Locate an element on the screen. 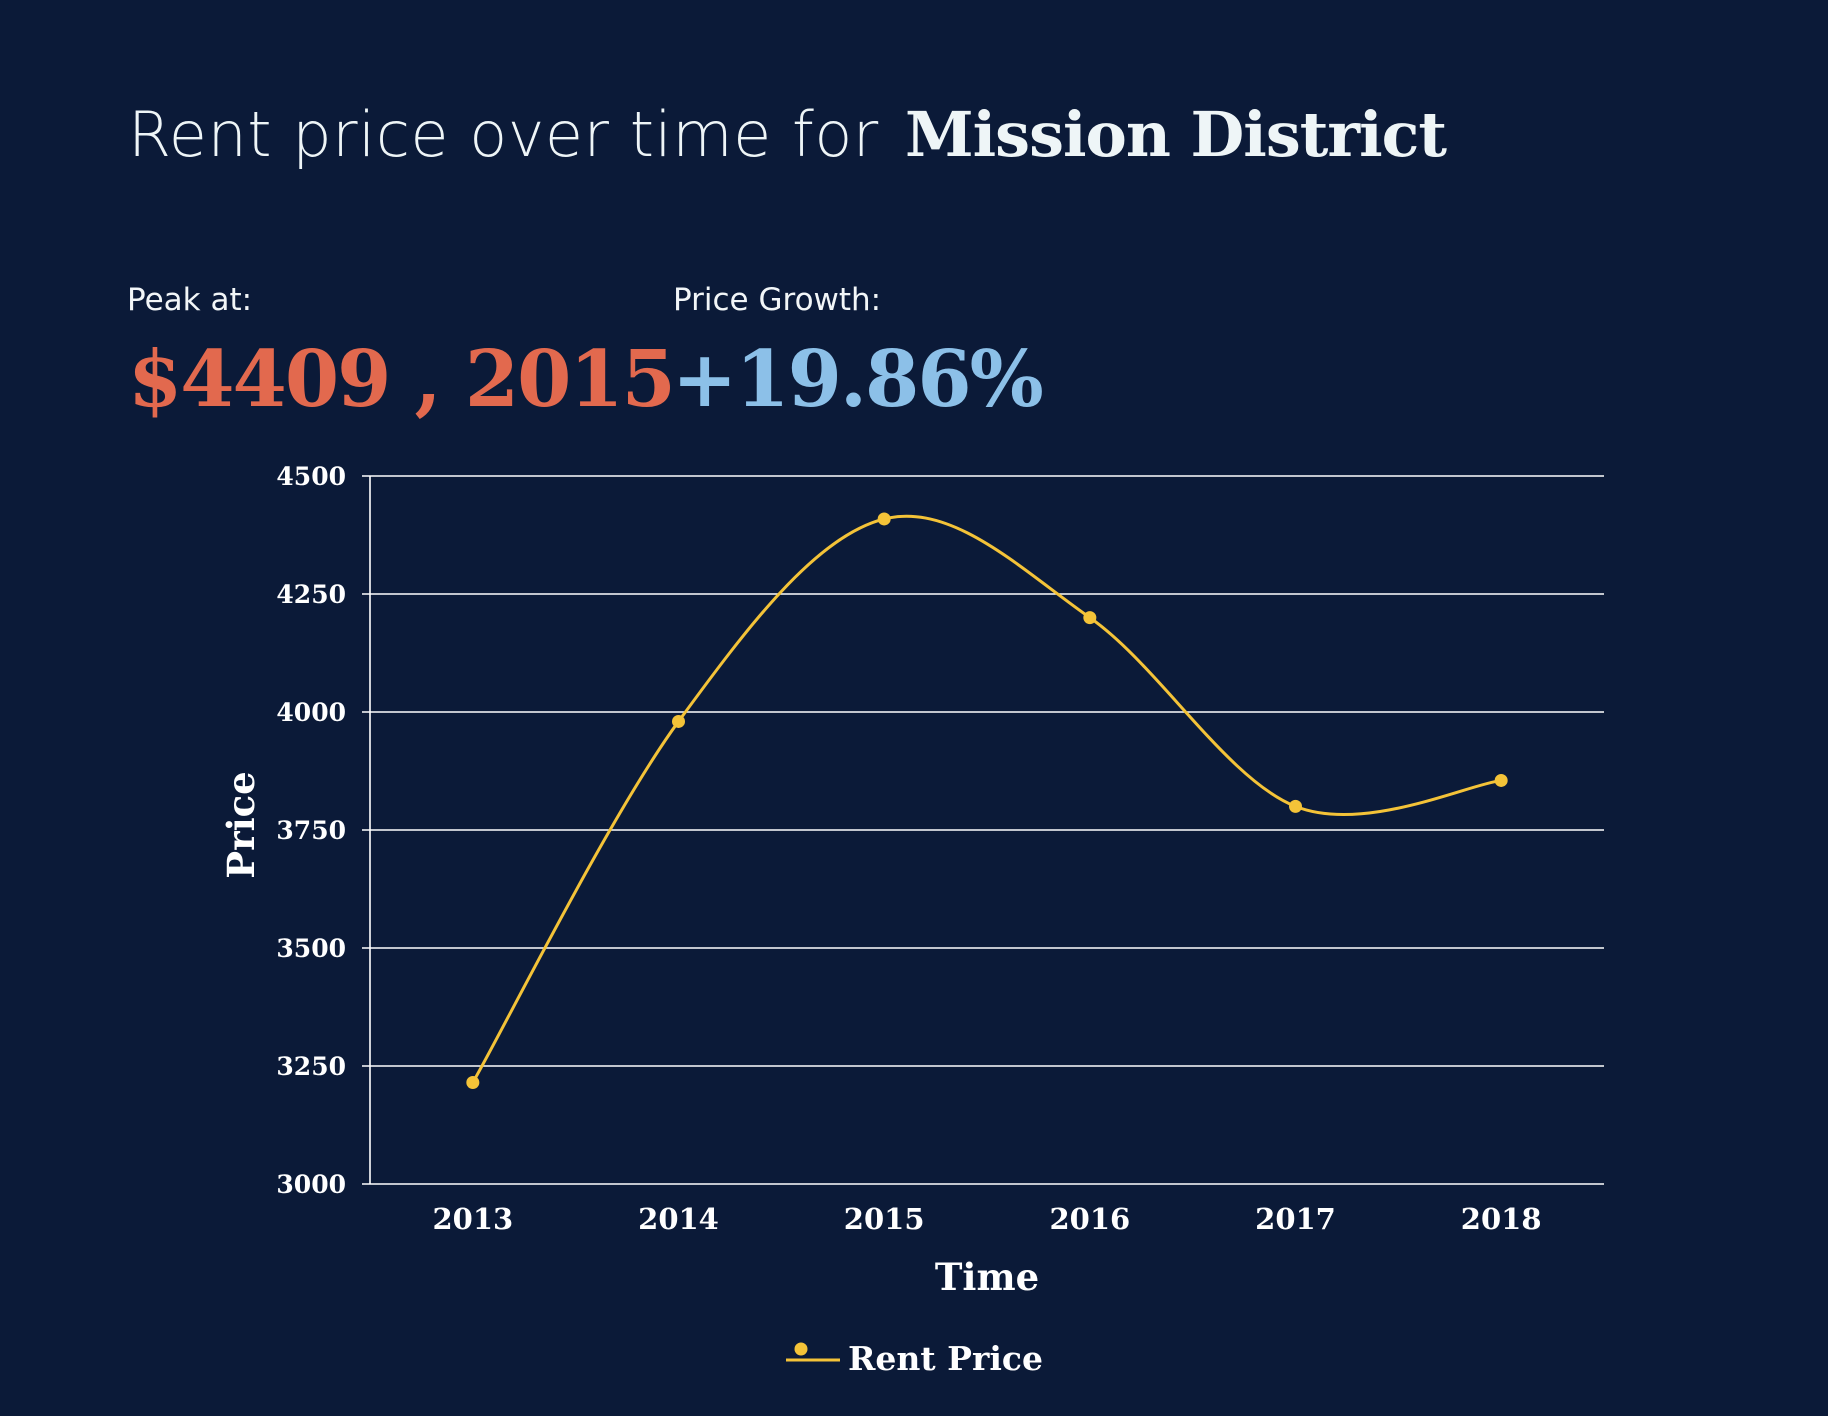 The height and width of the screenshot is (1416, 1828). data-point-2014 is located at coordinates (678, 721).